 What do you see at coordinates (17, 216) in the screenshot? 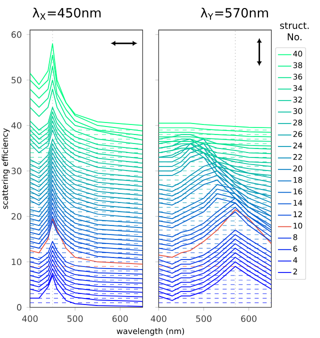
I see `y-tick-label: 20` at bounding box center [17, 216].